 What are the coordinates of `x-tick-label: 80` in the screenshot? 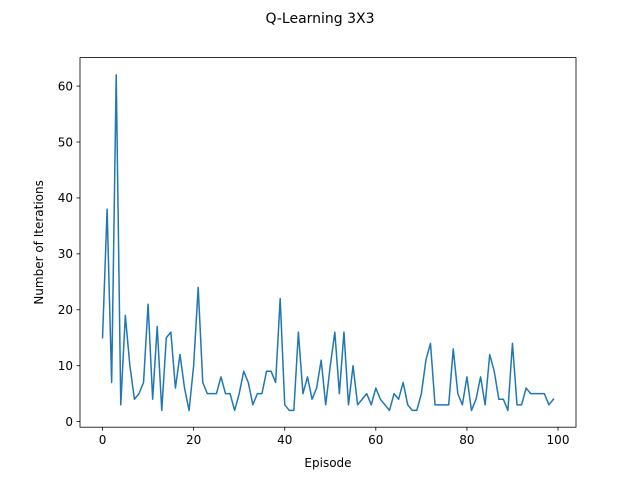 It's located at (466, 440).